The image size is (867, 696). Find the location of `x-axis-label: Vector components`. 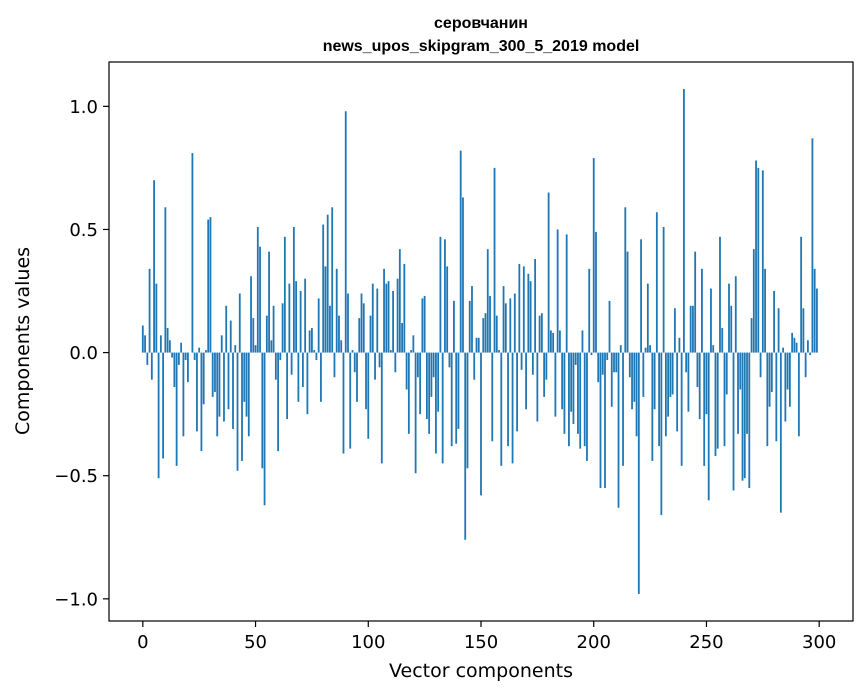

x-axis-label: Vector components is located at coordinates (481, 671).